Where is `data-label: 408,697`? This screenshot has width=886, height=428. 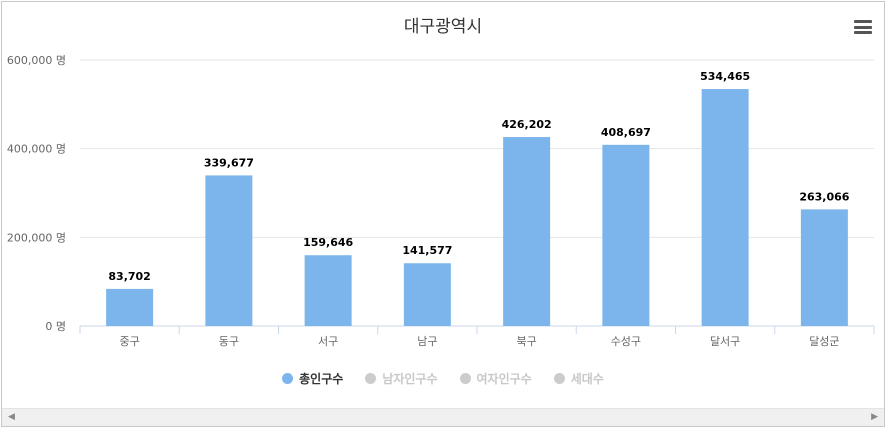
data-label: 408,697 is located at coordinates (626, 132).